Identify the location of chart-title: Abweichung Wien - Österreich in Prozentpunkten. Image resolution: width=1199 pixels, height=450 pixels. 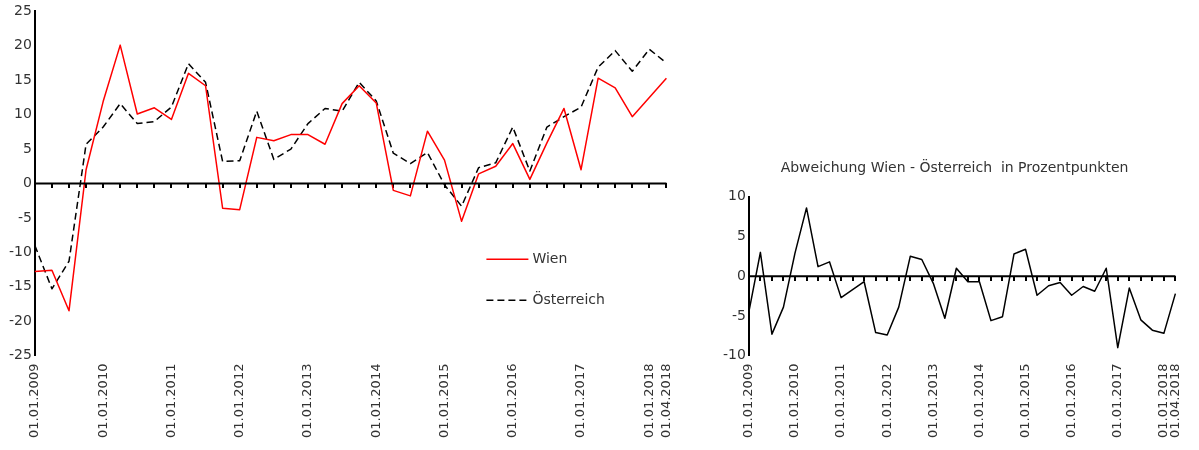
(954, 167).